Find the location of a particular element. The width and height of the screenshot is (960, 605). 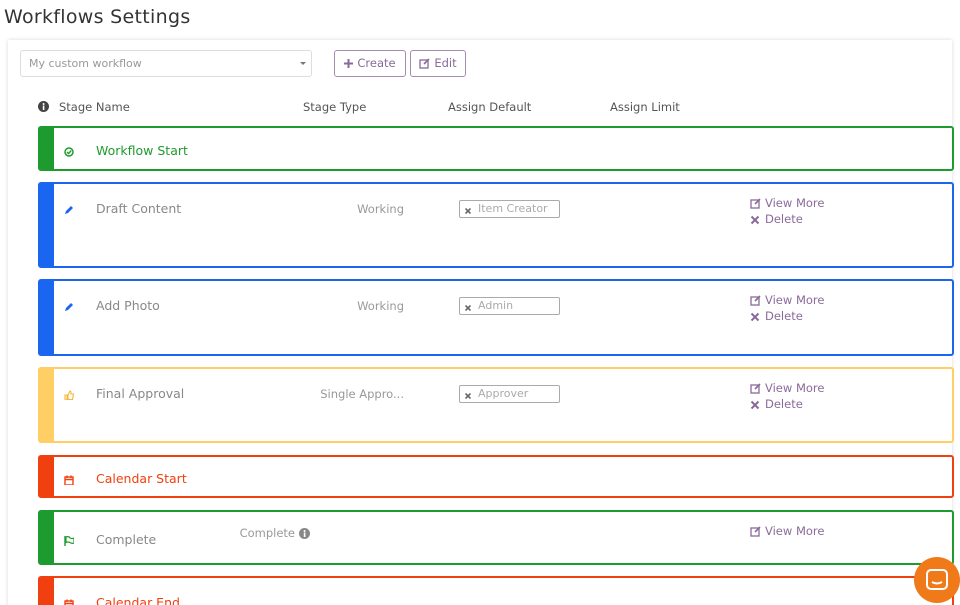

stage-name: Complete is located at coordinates (126, 539).